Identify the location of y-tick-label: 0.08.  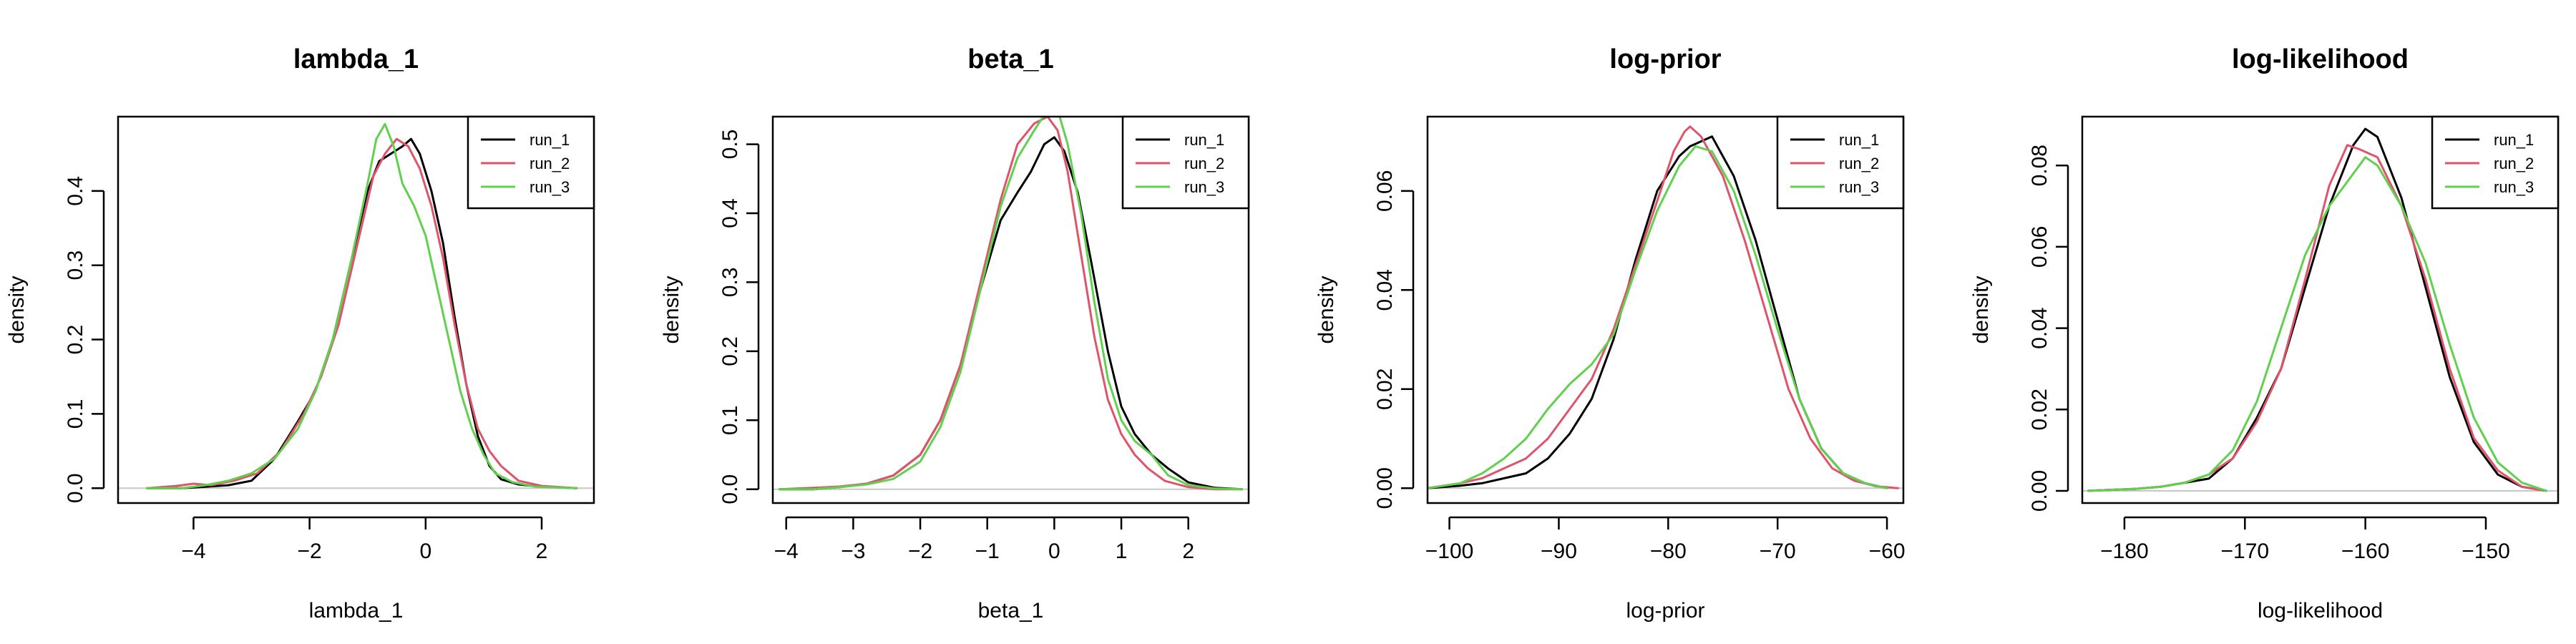
(2039, 165).